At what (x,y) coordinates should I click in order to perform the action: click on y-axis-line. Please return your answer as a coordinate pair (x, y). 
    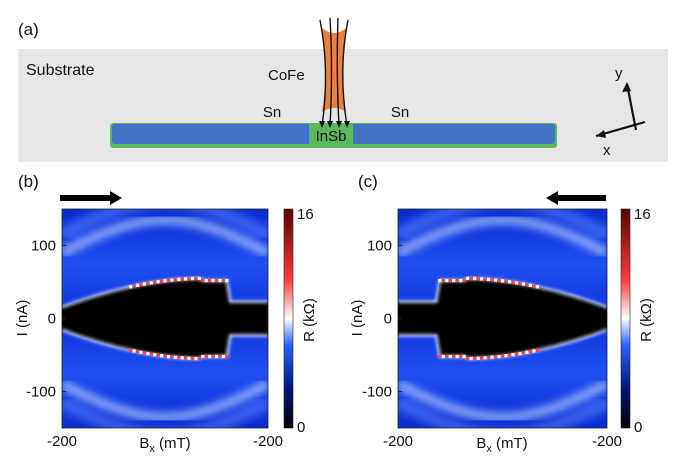
    Looking at the image, I should click on (631, 107).